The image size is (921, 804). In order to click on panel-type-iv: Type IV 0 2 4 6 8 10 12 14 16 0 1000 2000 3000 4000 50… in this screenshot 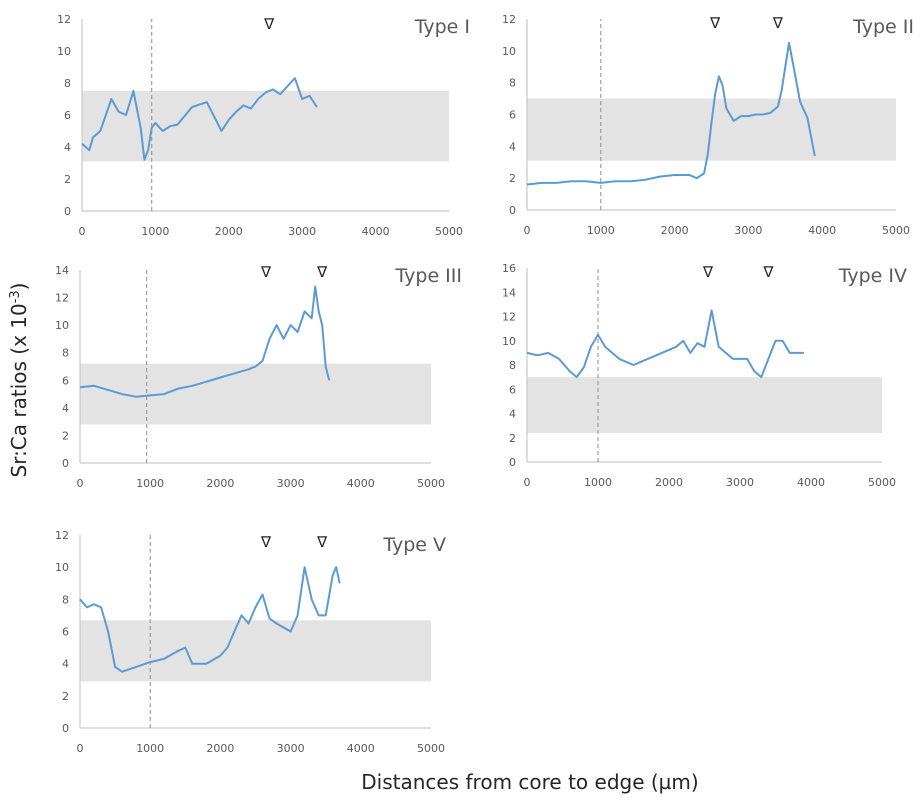, I will do `click(704, 375)`.